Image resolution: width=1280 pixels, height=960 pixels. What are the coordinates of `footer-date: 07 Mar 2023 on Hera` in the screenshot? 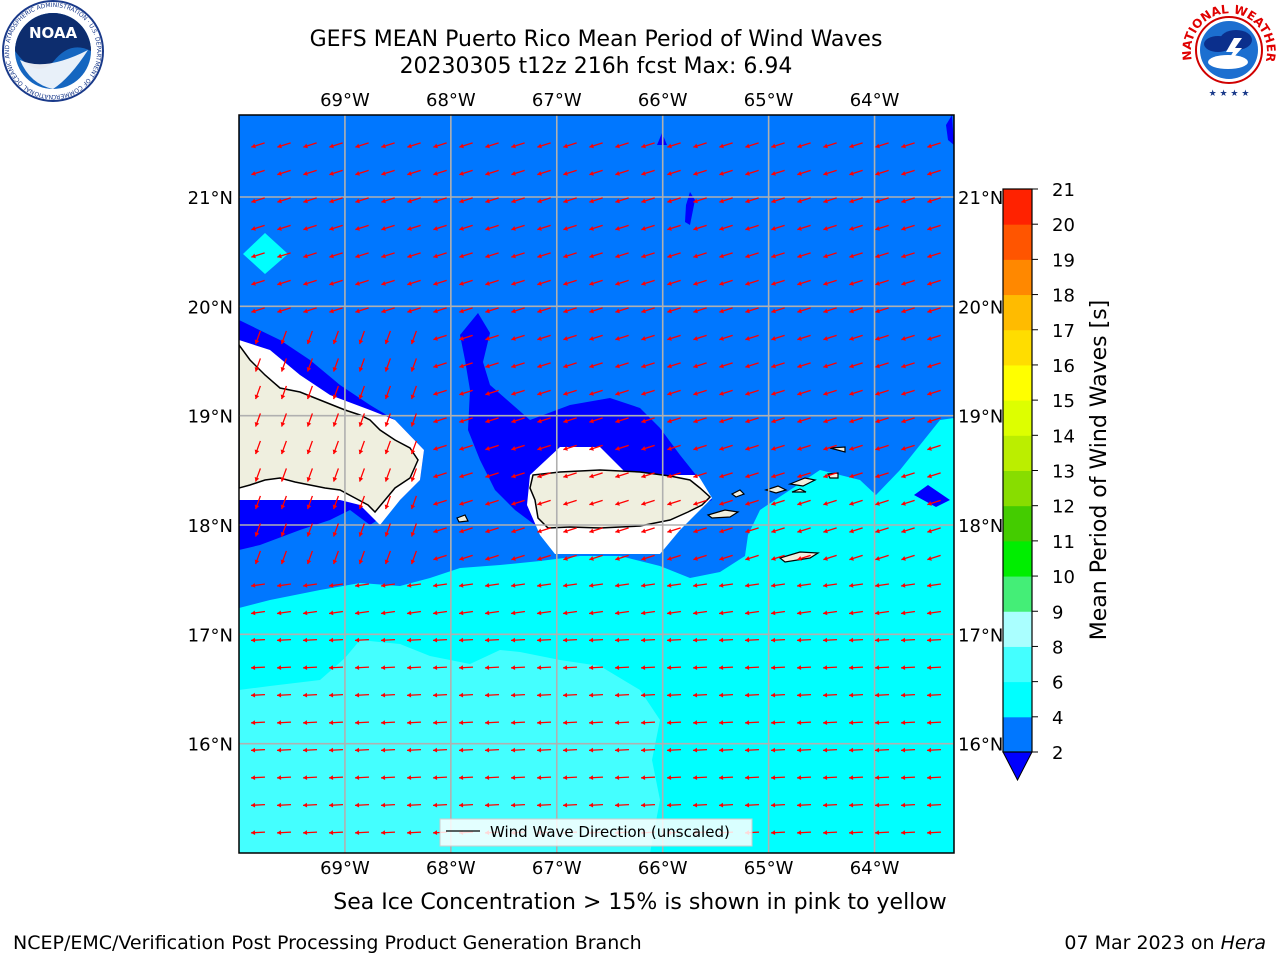 It's located at (1165, 943).